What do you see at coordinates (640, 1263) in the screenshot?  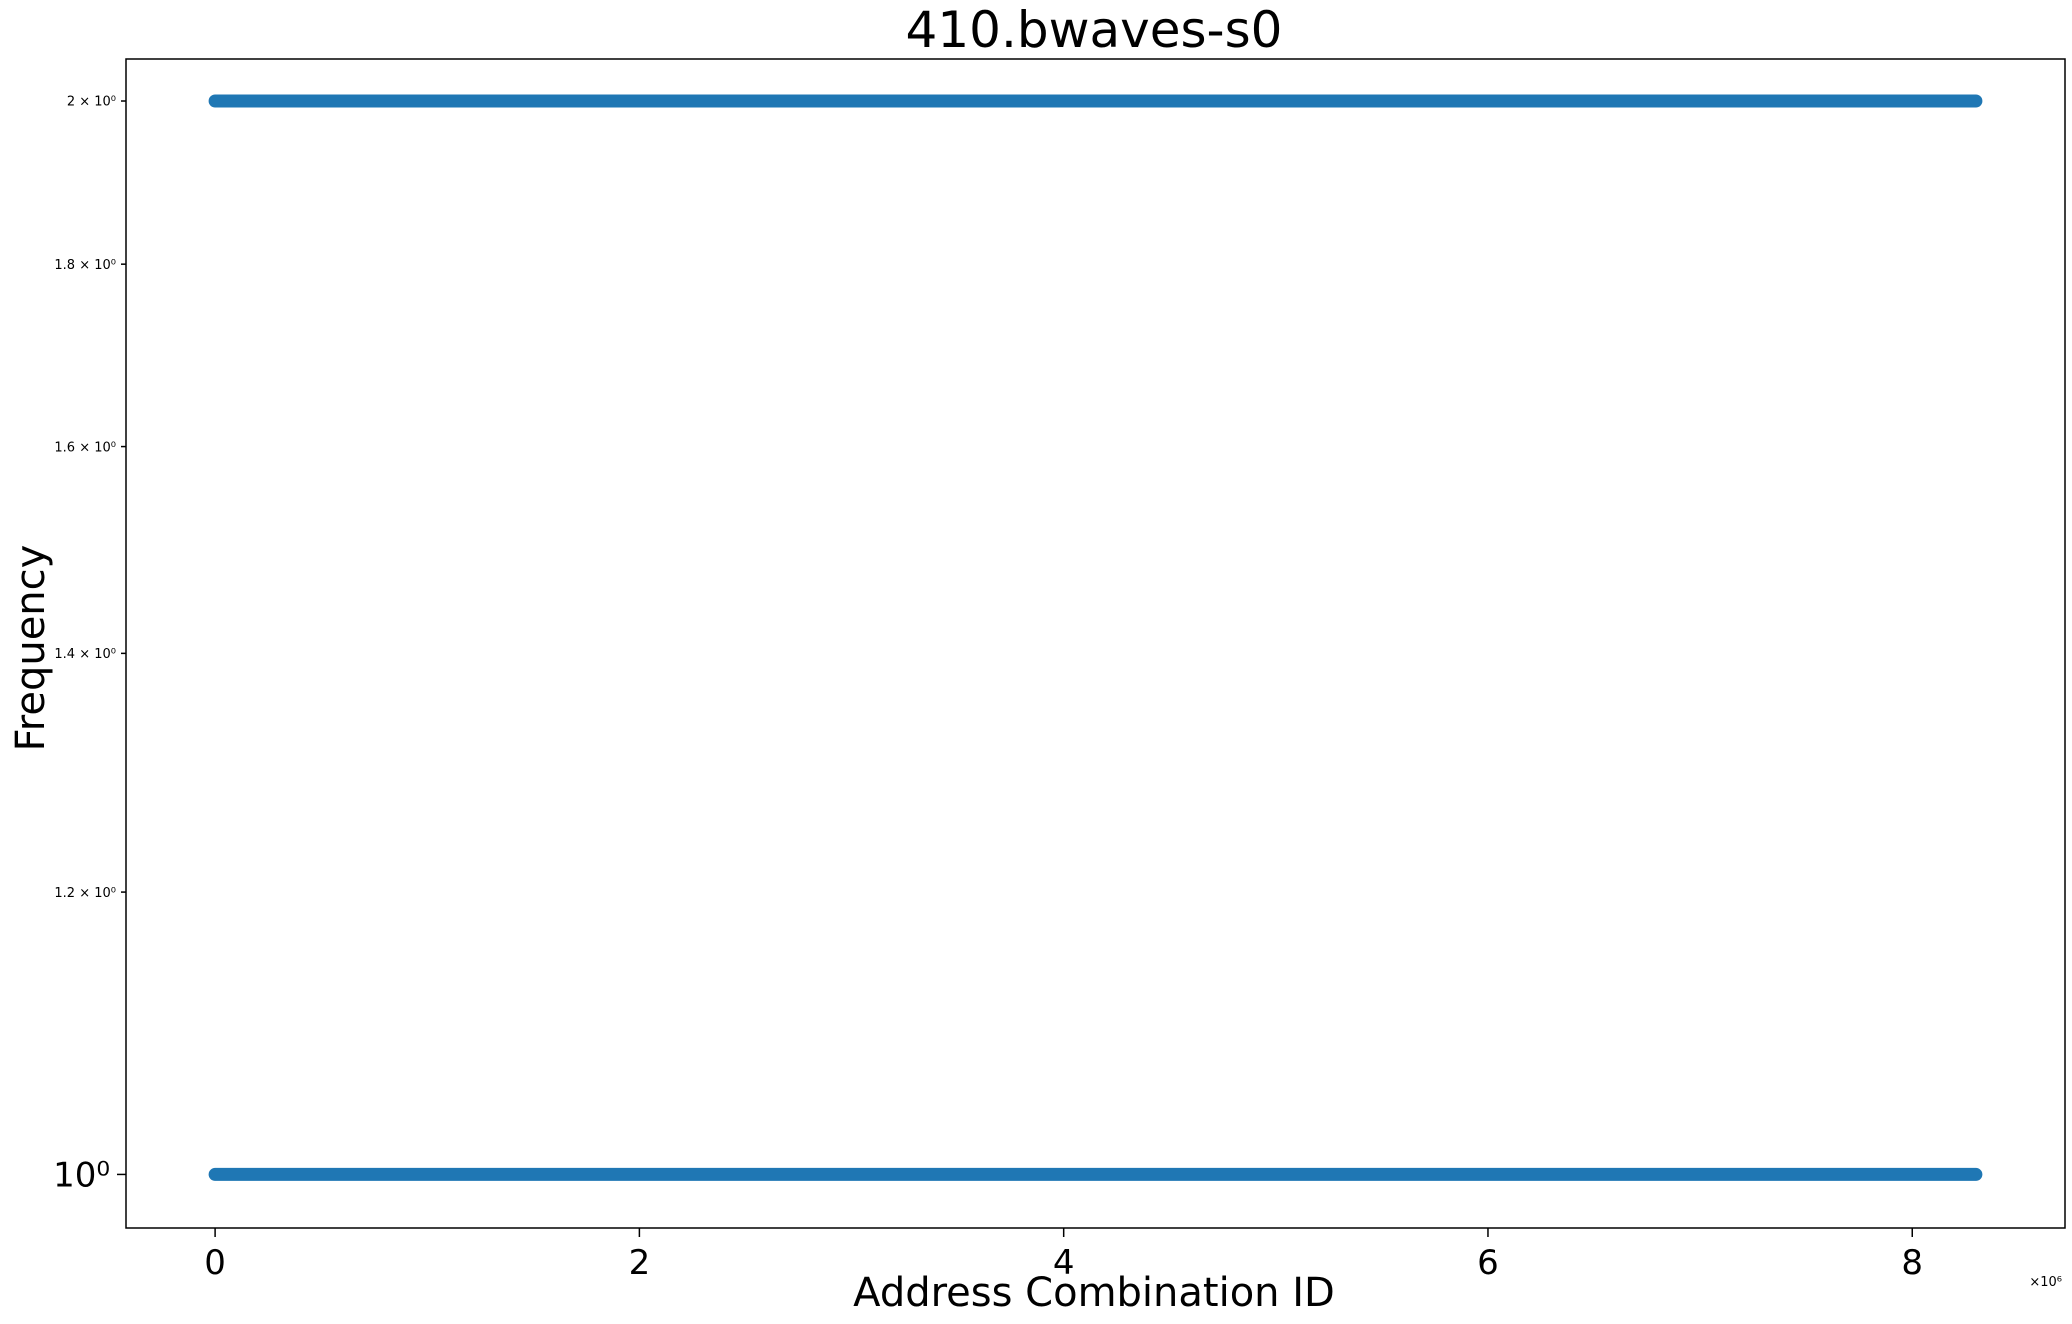 I see `x-tick-label: 2` at bounding box center [640, 1263].